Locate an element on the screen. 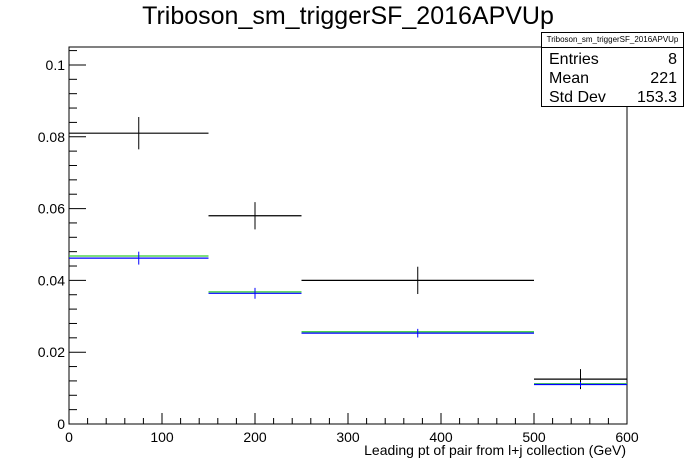 The height and width of the screenshot is (472, 696). stats-mean-value: 221 is located at coordinates (663, 78).